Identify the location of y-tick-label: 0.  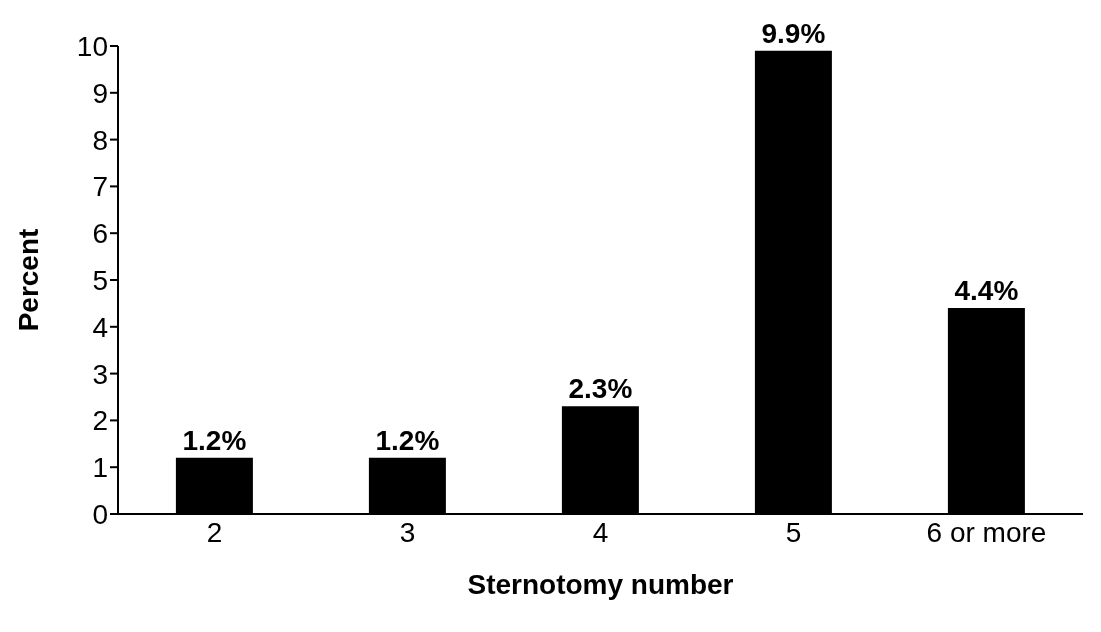
(100, 514).